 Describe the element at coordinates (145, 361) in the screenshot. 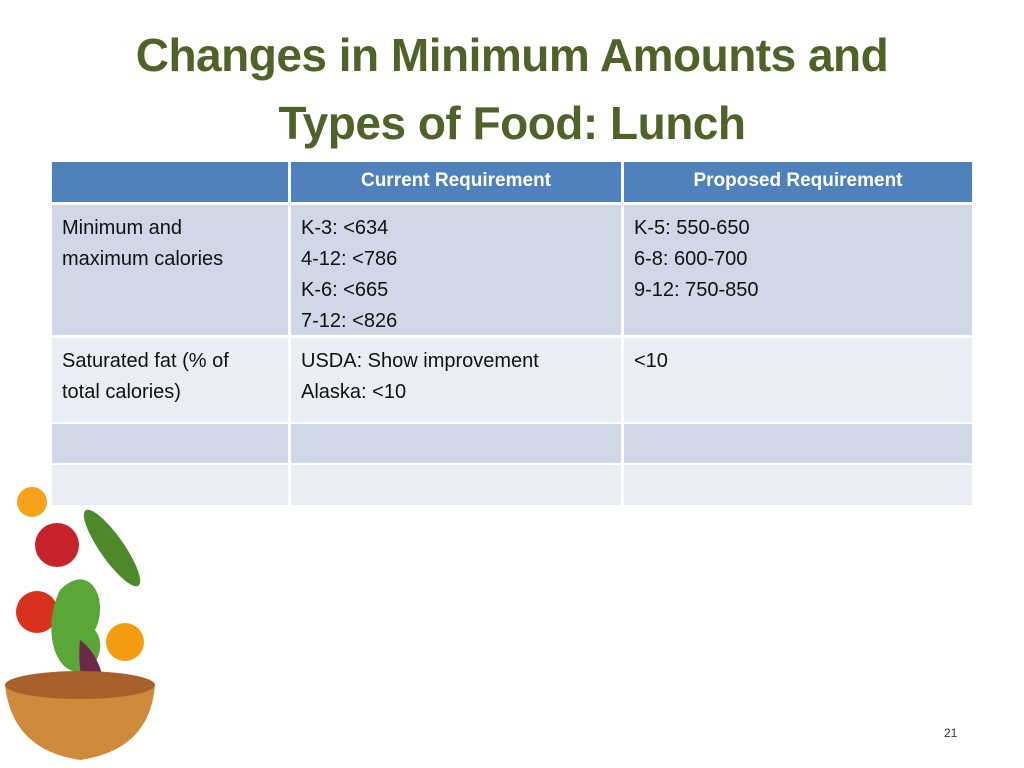

I see `cell-line: Saturated fat (% of` at that location.